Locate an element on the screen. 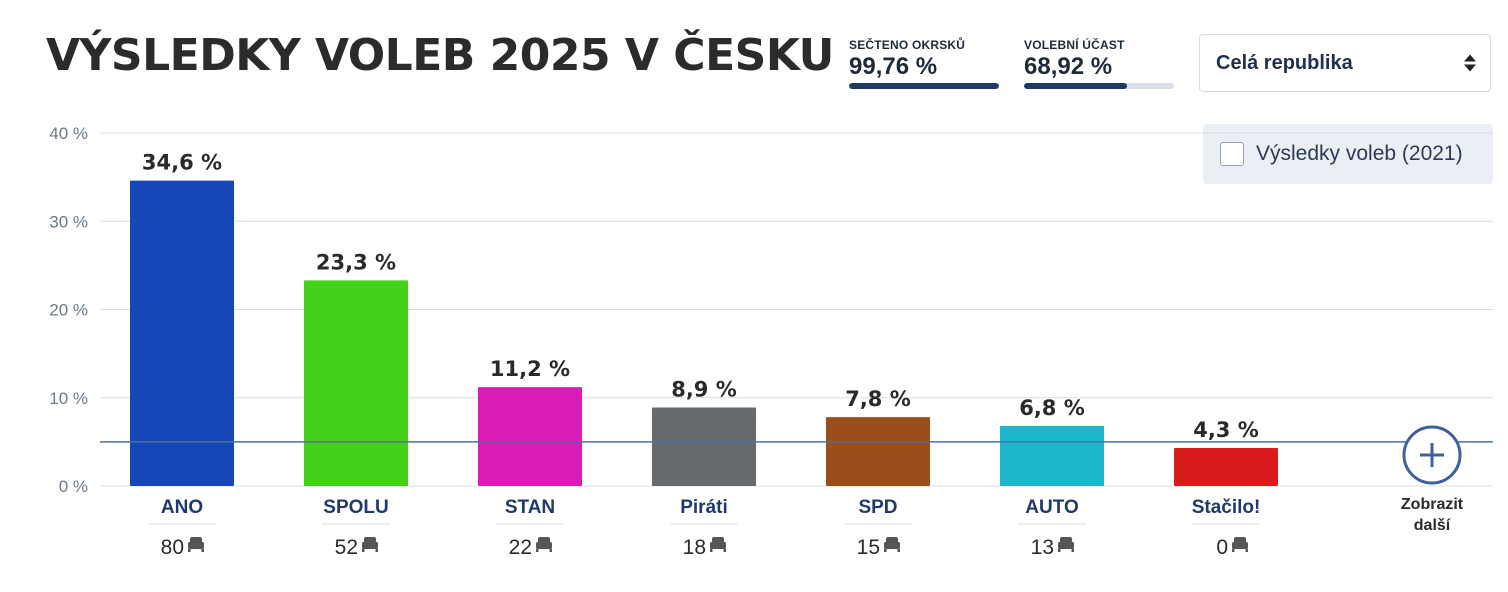 The width and height of the screenshot is (1508, 592). compare-2021-toggle: Výsledky voleb (2021) is located at coordinates (1348, 154).